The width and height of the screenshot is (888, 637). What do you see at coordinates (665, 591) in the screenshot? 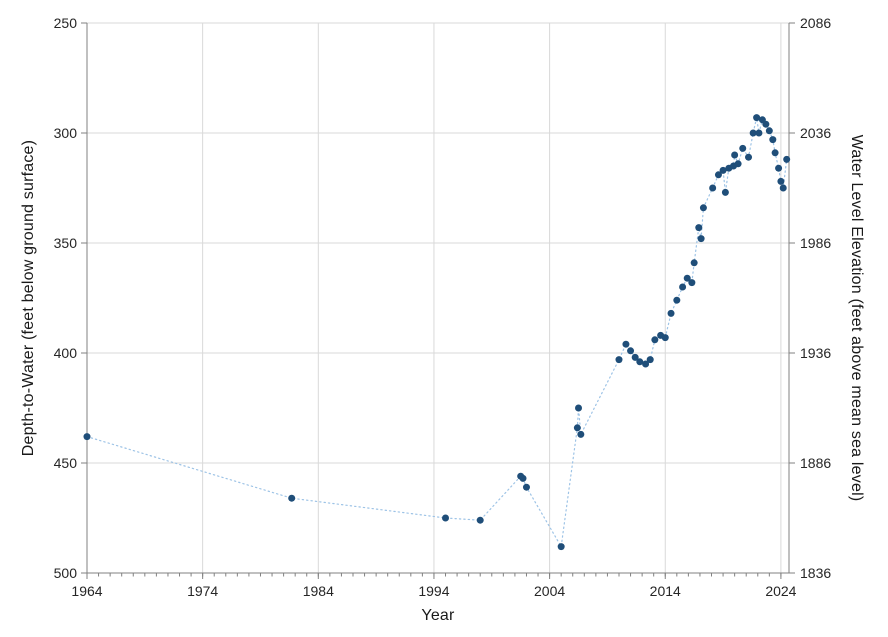
I see `x-tick-label: 2014` at bounding box center [665, 591].